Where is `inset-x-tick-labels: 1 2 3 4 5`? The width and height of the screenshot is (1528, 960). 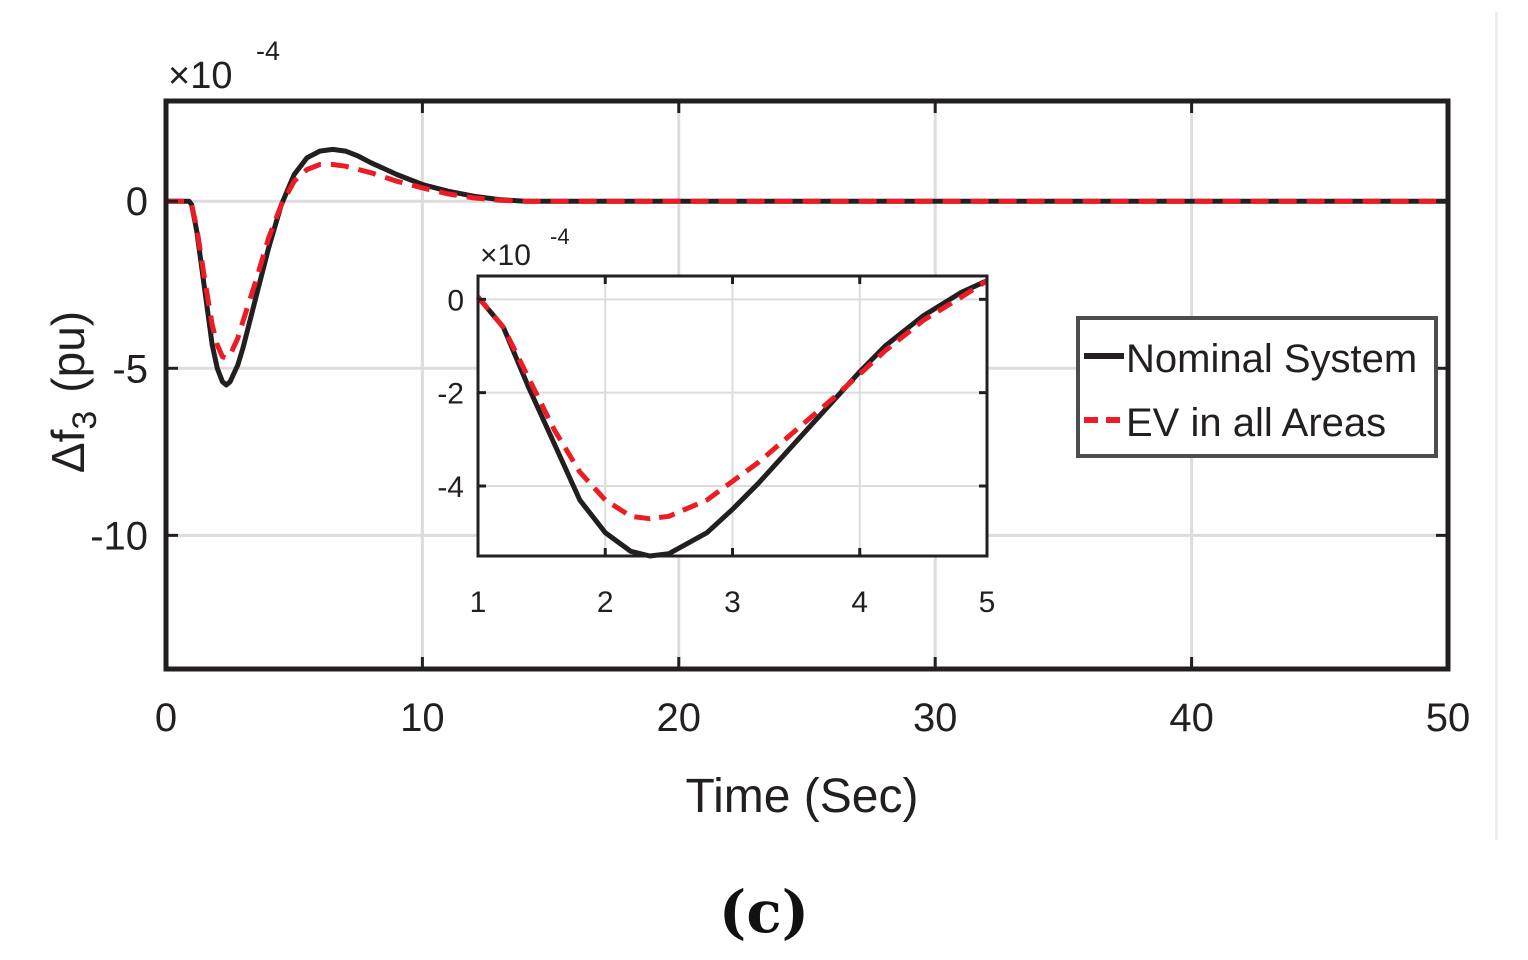
inset-x-tick-labels: 1 2 3 4 5 is located at coordinates (733, 602).